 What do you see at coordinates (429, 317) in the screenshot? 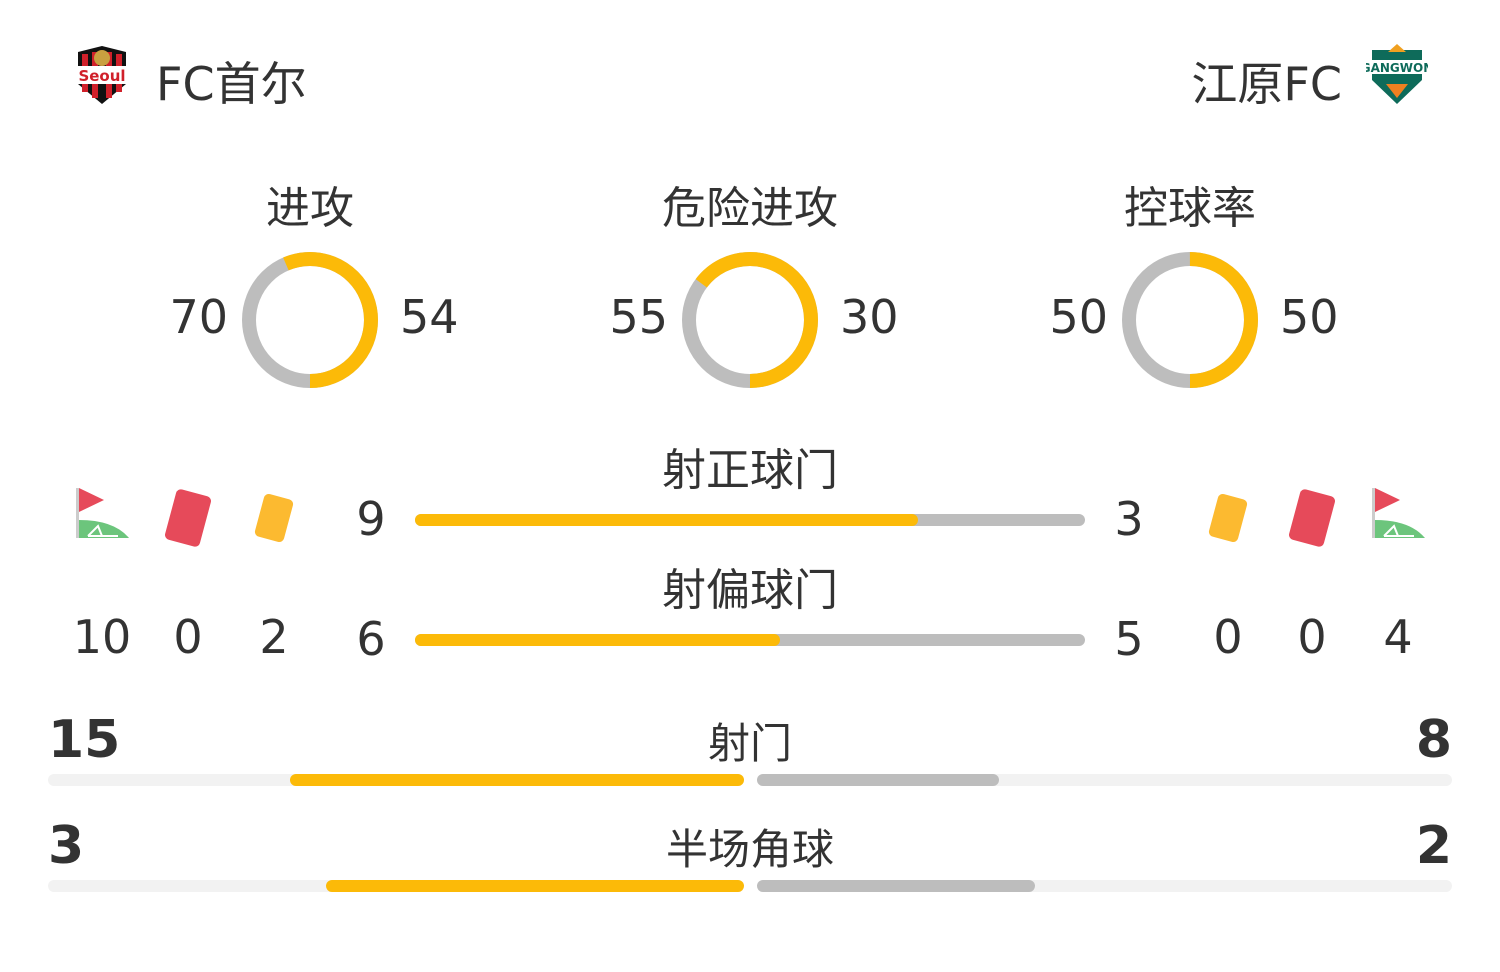
I see `donut-away-value: 54` at bounding box center [429, 317].